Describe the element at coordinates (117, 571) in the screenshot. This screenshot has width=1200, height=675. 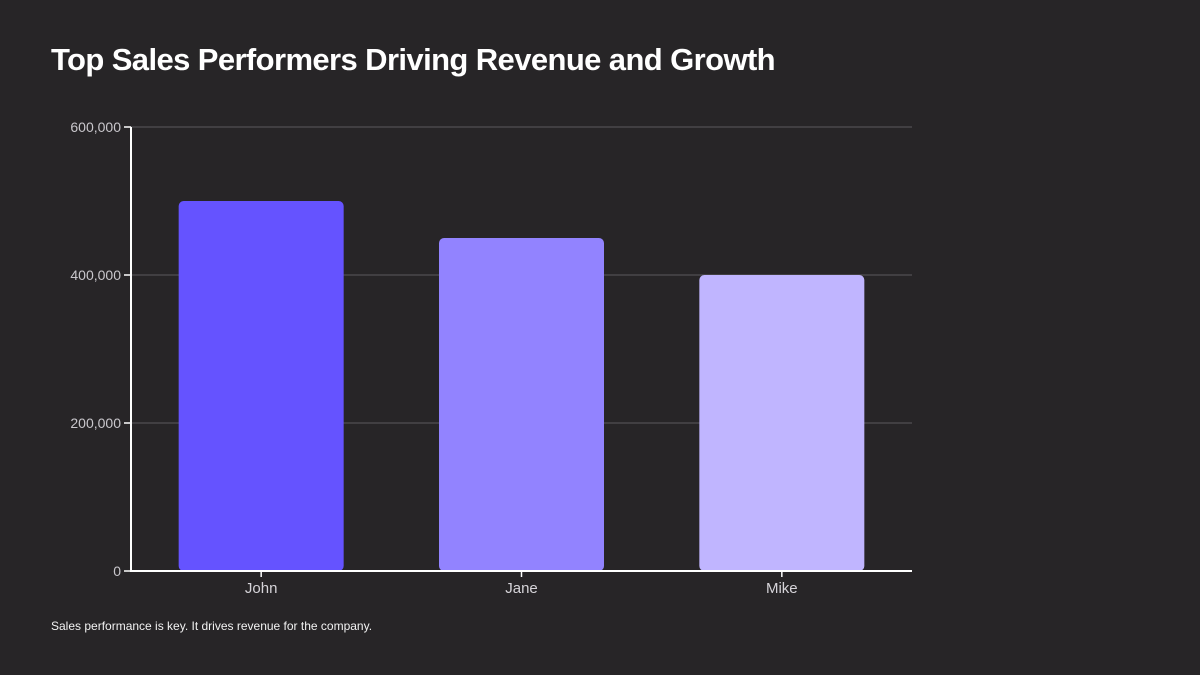
I see `y-tick-label: 0` at that location.